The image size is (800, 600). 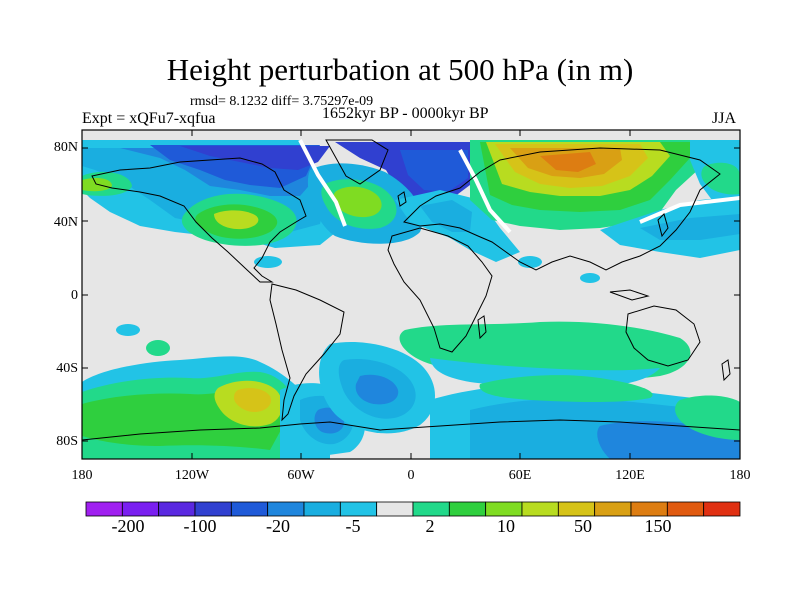 What do you see at coordinates (411, 475) in the screenshot?
I see `x-tick-0: 0` at bounding box center [411, 475].